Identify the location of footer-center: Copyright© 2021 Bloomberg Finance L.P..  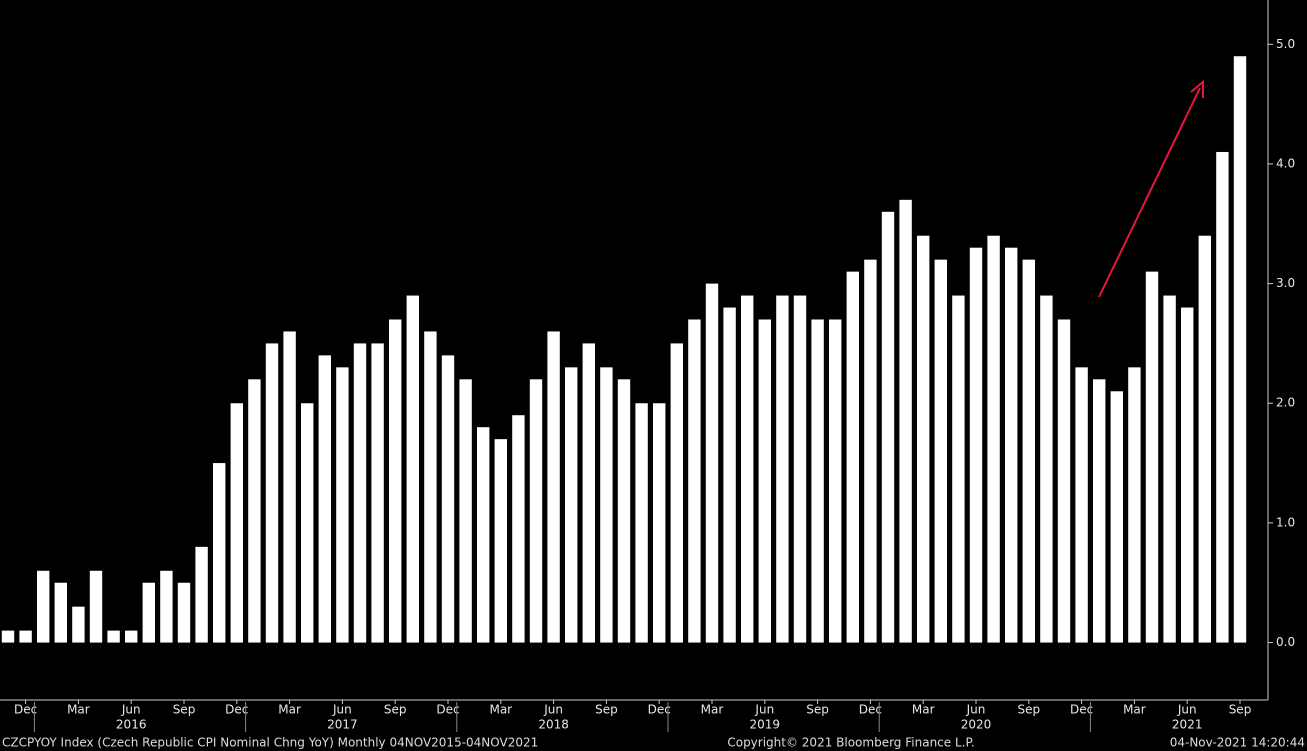
(850, 743).